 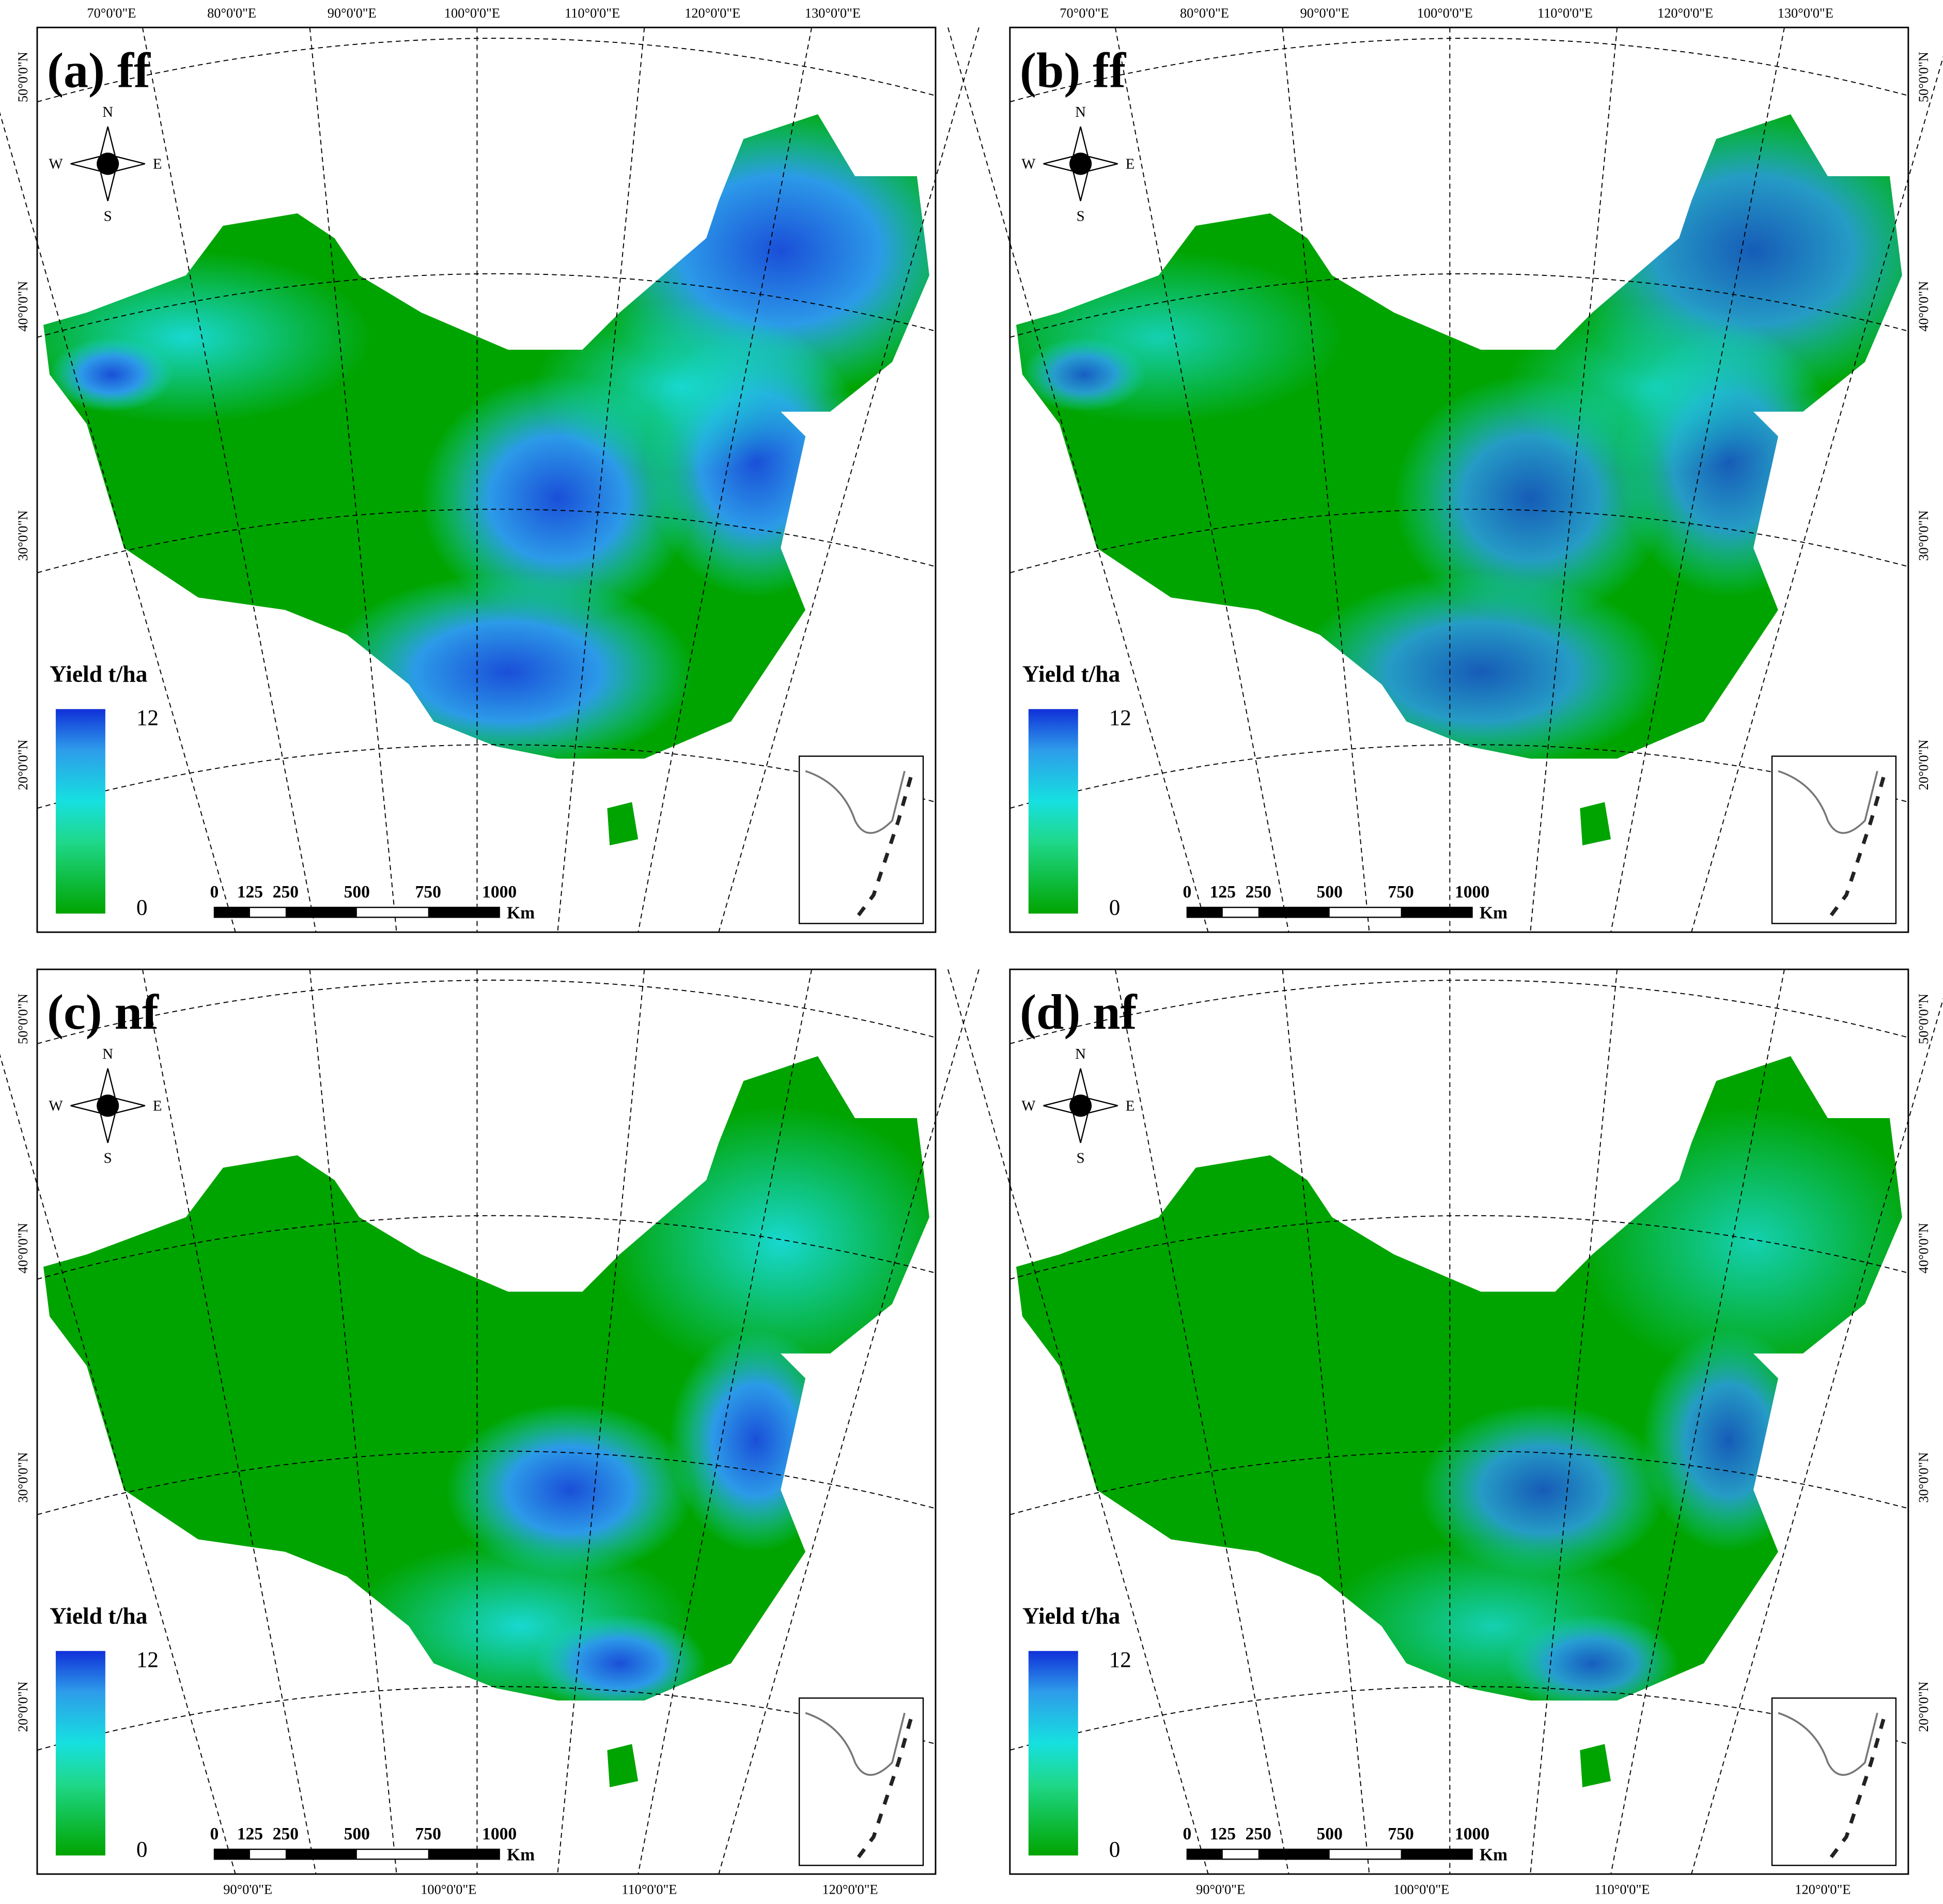 What do you see at coordinates (142, 908) in the screenshot?
I see `legend-min: 0` at bounding box center [142, 908].